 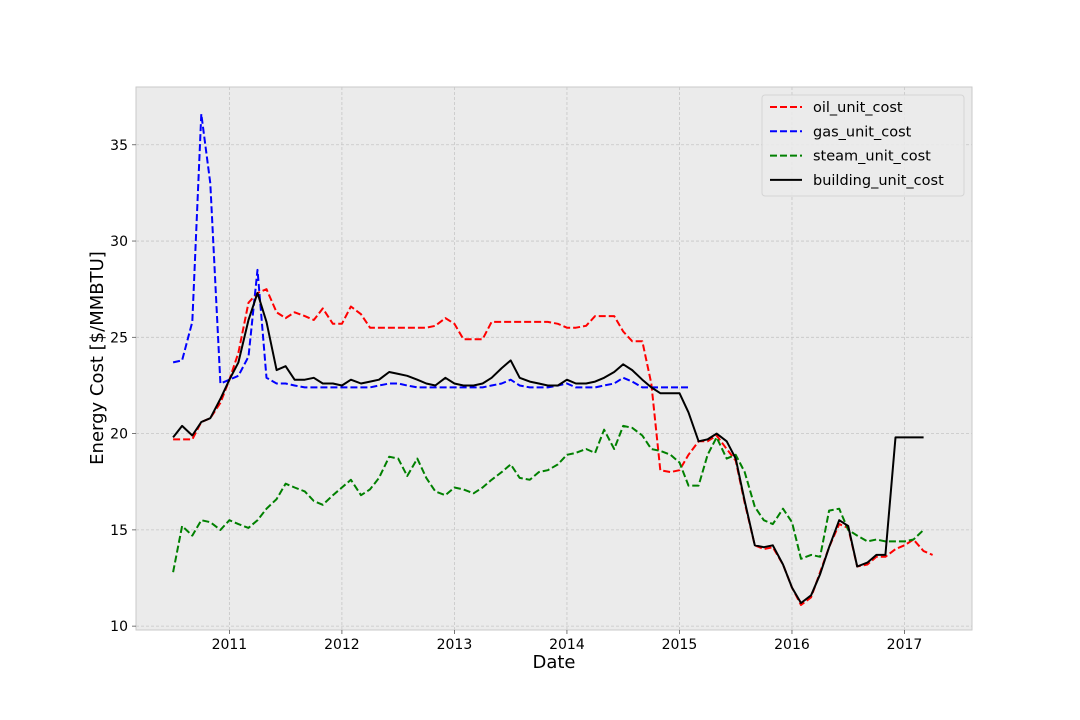 I want to click on y-tick-label: 10, so click(x=119, y=627).